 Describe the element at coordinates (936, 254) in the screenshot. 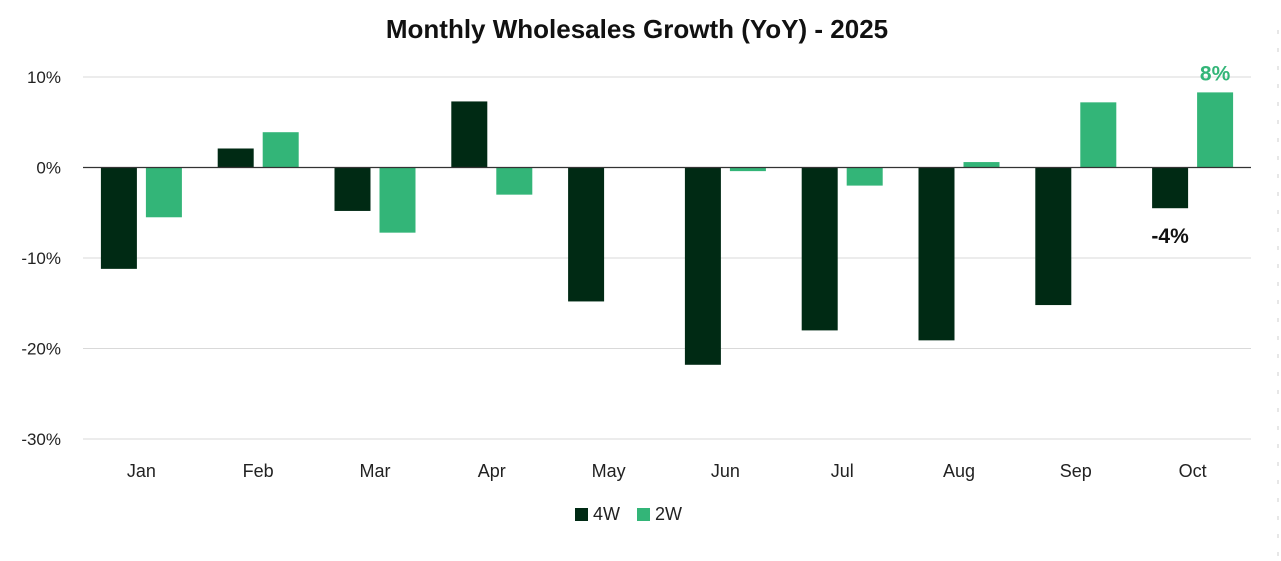

I see `bar-4w-aug` at that location.